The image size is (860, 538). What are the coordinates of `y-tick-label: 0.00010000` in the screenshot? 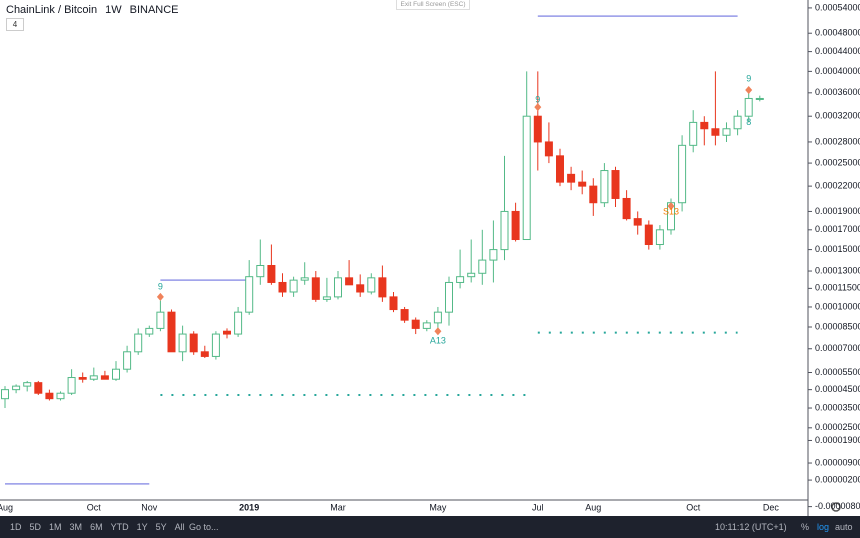 It's located at (837, 306).